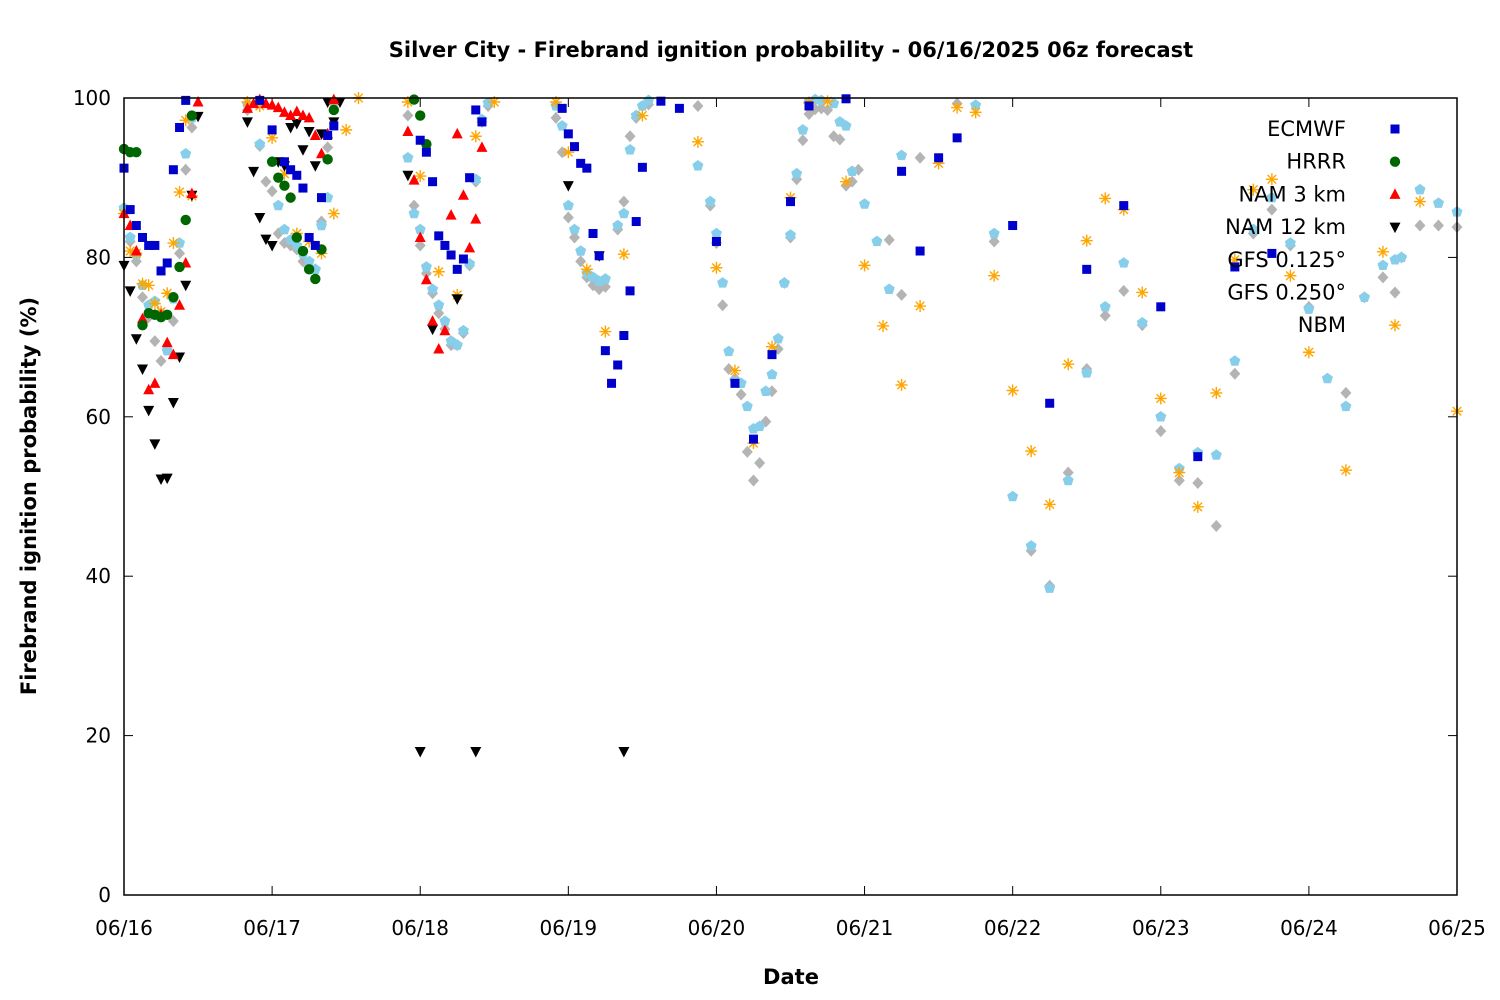 This screenshot has width=1500, height=1000. Describe the element at coordinates (1161, 928) in the screenshot. I see `x-tick-label: 06/23` at that location.